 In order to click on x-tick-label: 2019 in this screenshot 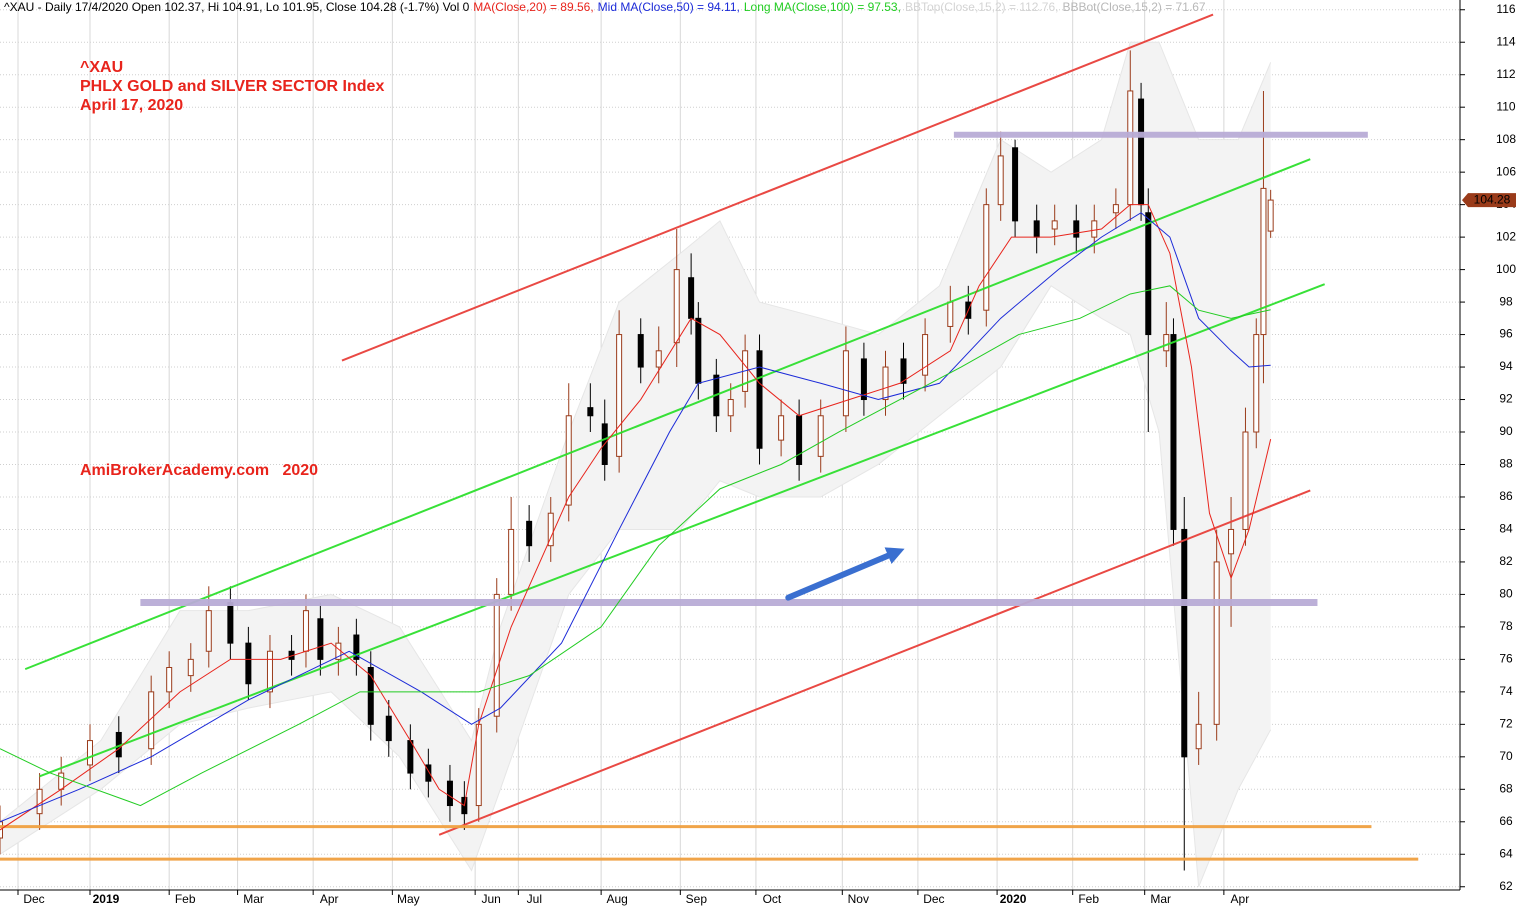, I will do `click(106, 899)`.